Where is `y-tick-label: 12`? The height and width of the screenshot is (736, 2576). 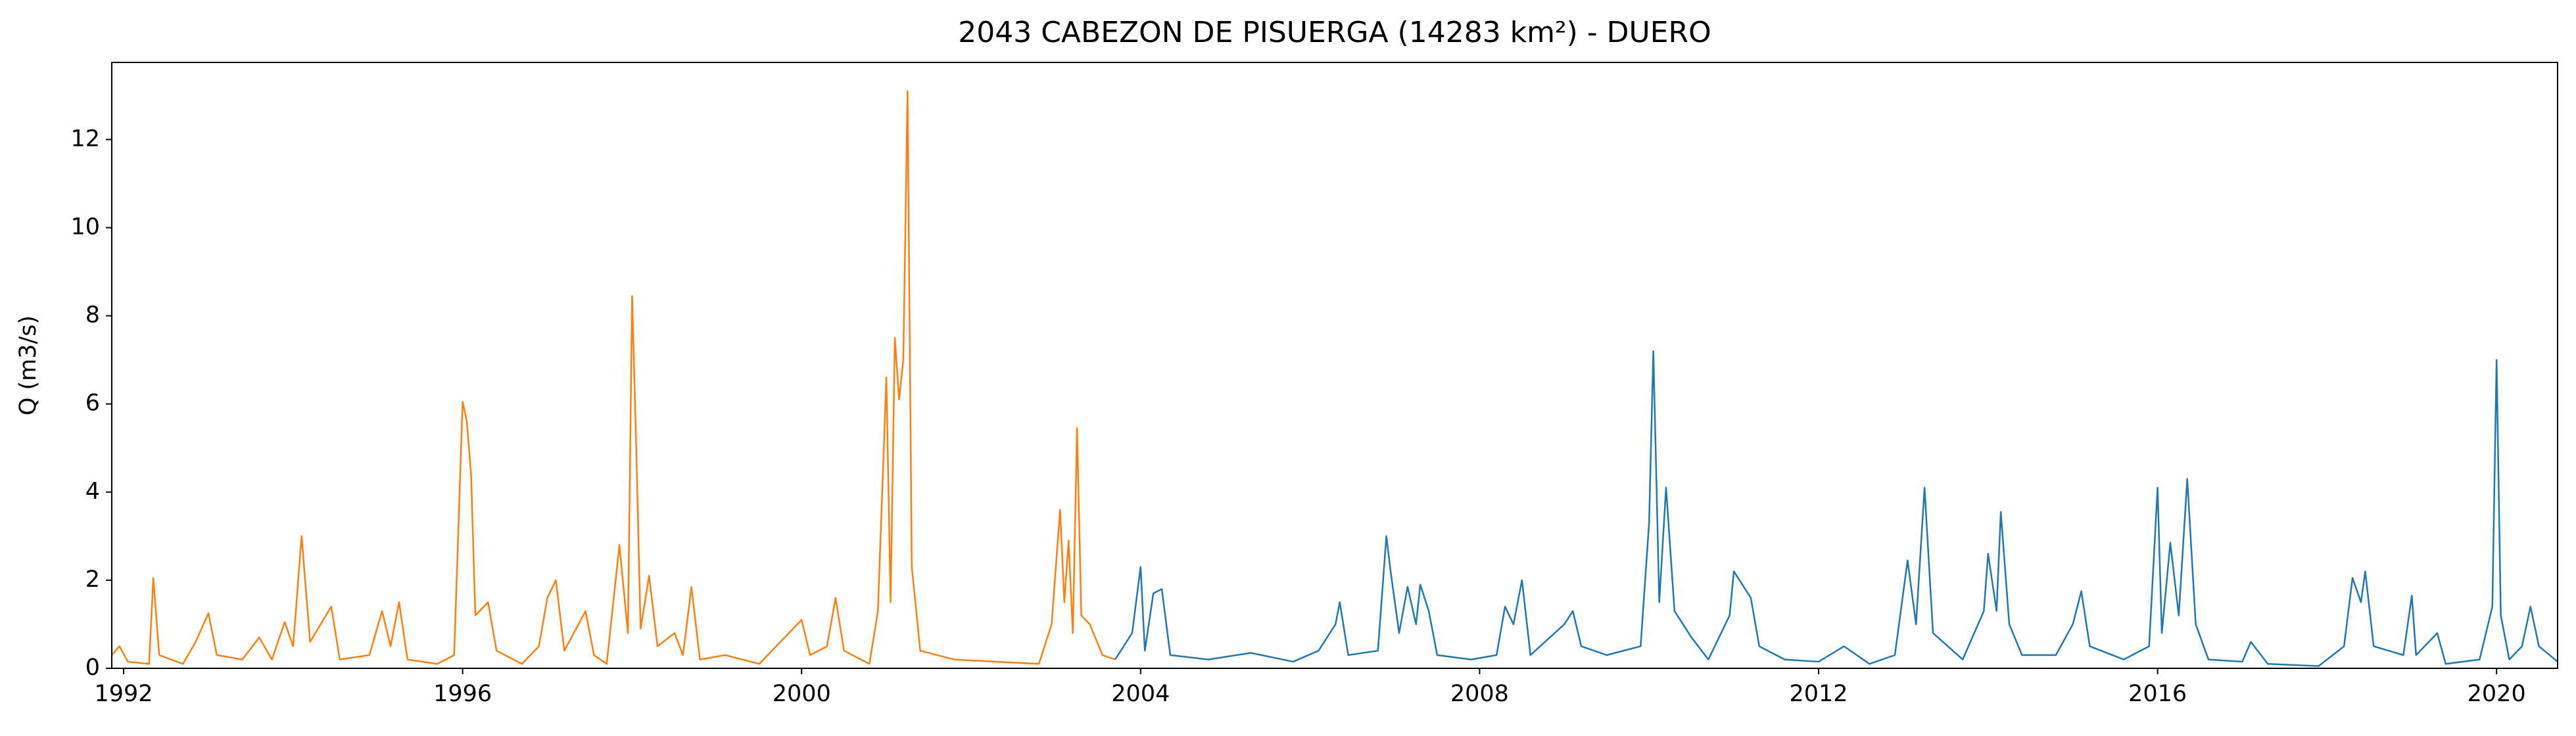 y-tick-label: 12 is located at coordinates (85, 139).